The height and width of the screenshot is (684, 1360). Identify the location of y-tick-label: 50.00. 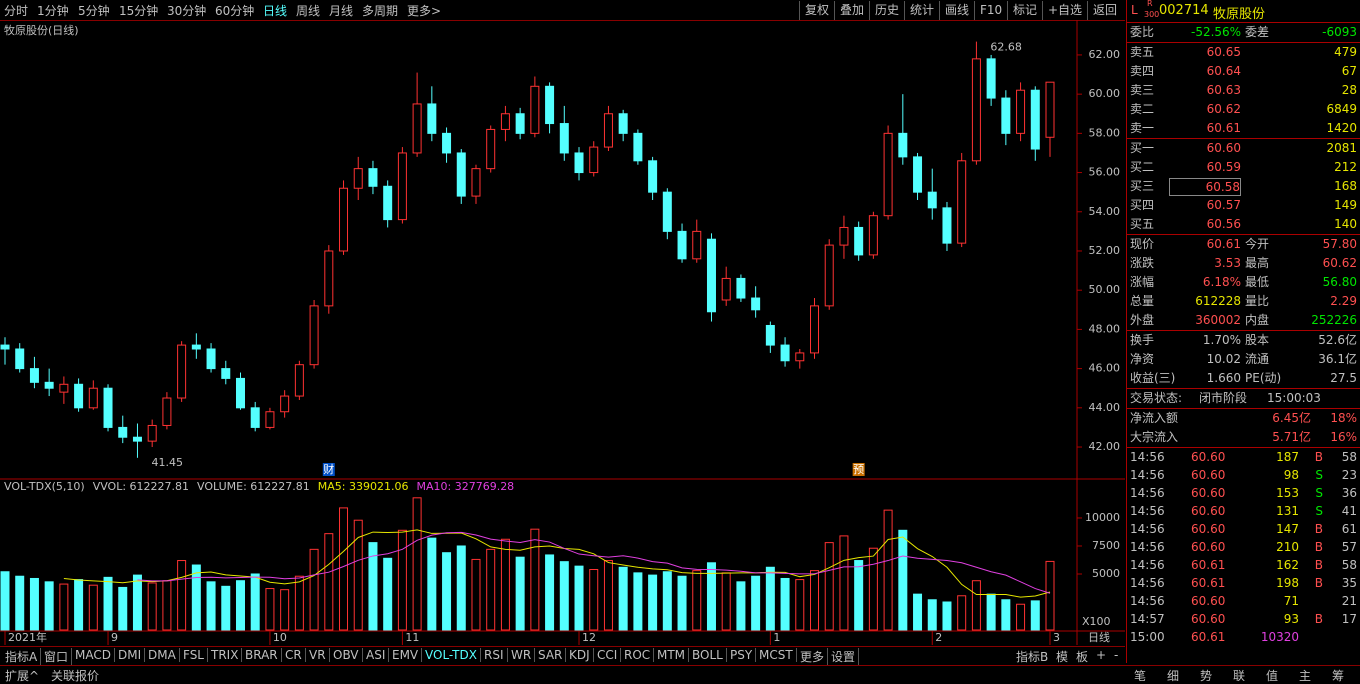
(1105, 289).